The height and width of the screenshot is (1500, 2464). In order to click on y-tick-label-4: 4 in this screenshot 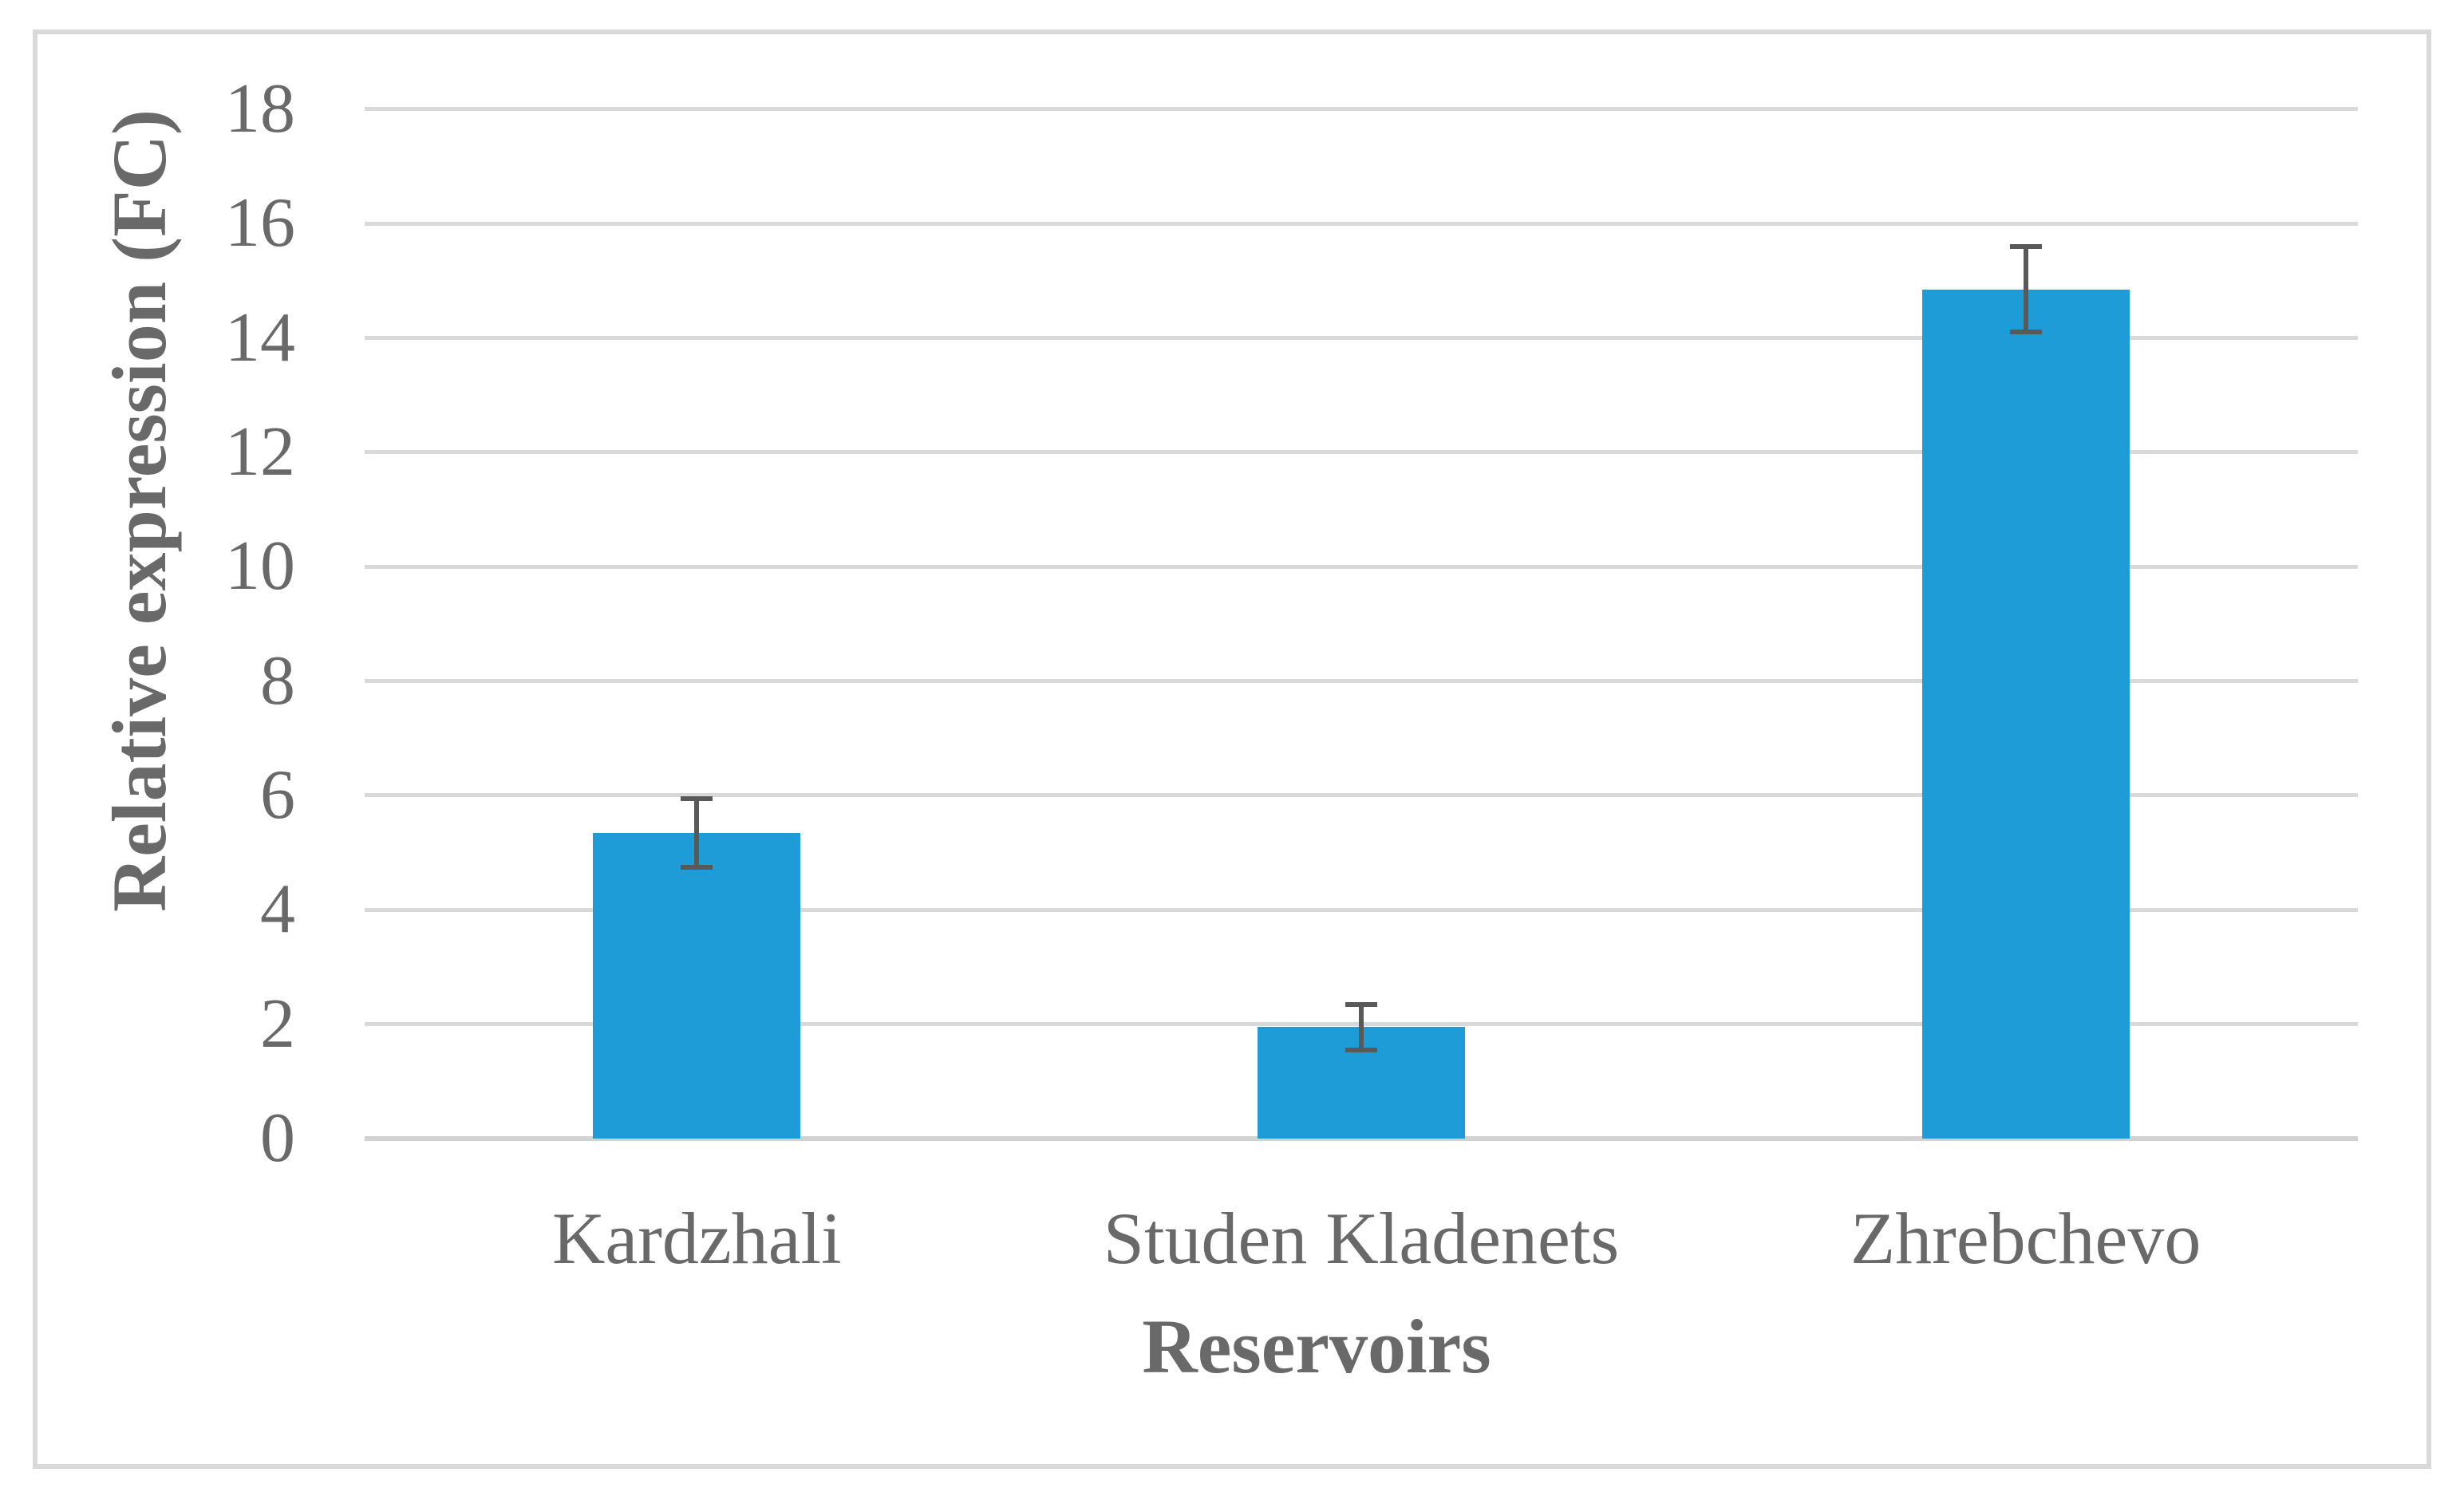, I will do `click(277, 909)`.